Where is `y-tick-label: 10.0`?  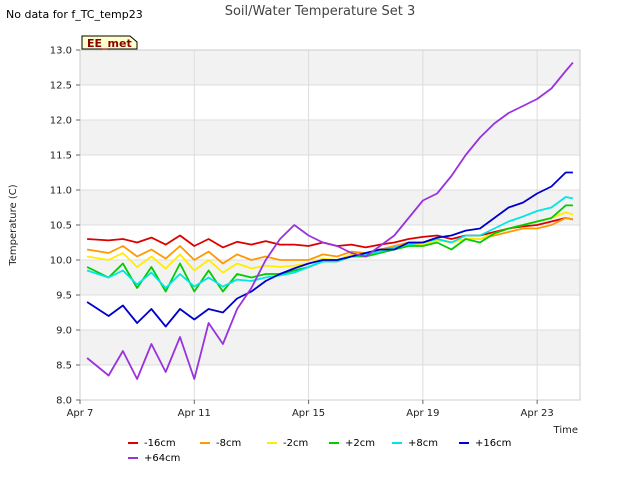
y-tick-label: 10.0 is located at coordinates (61, 261).